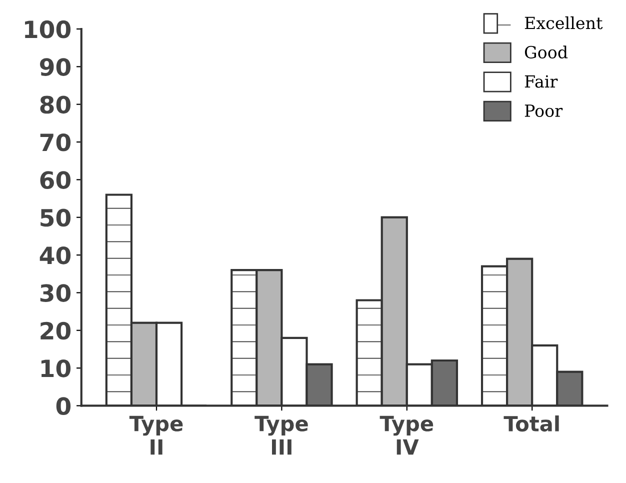 Image resolution: width=626 pixels, height=483 pixels. Describe the element at coordinates (543, 110) in the screenshot. I see `legend-label: Poor` at that location.